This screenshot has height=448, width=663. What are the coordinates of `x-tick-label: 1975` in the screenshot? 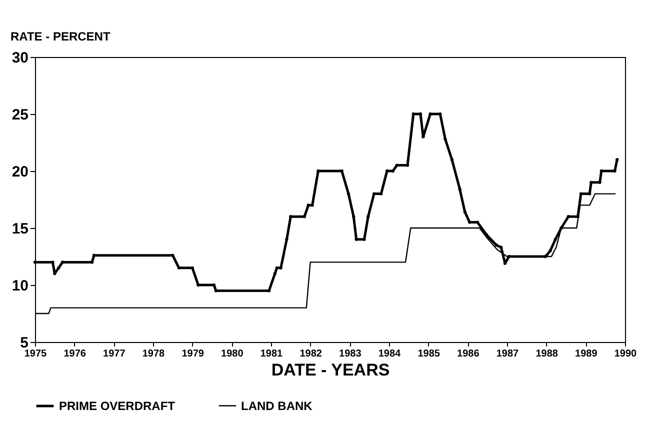 It's located at (36, 354).